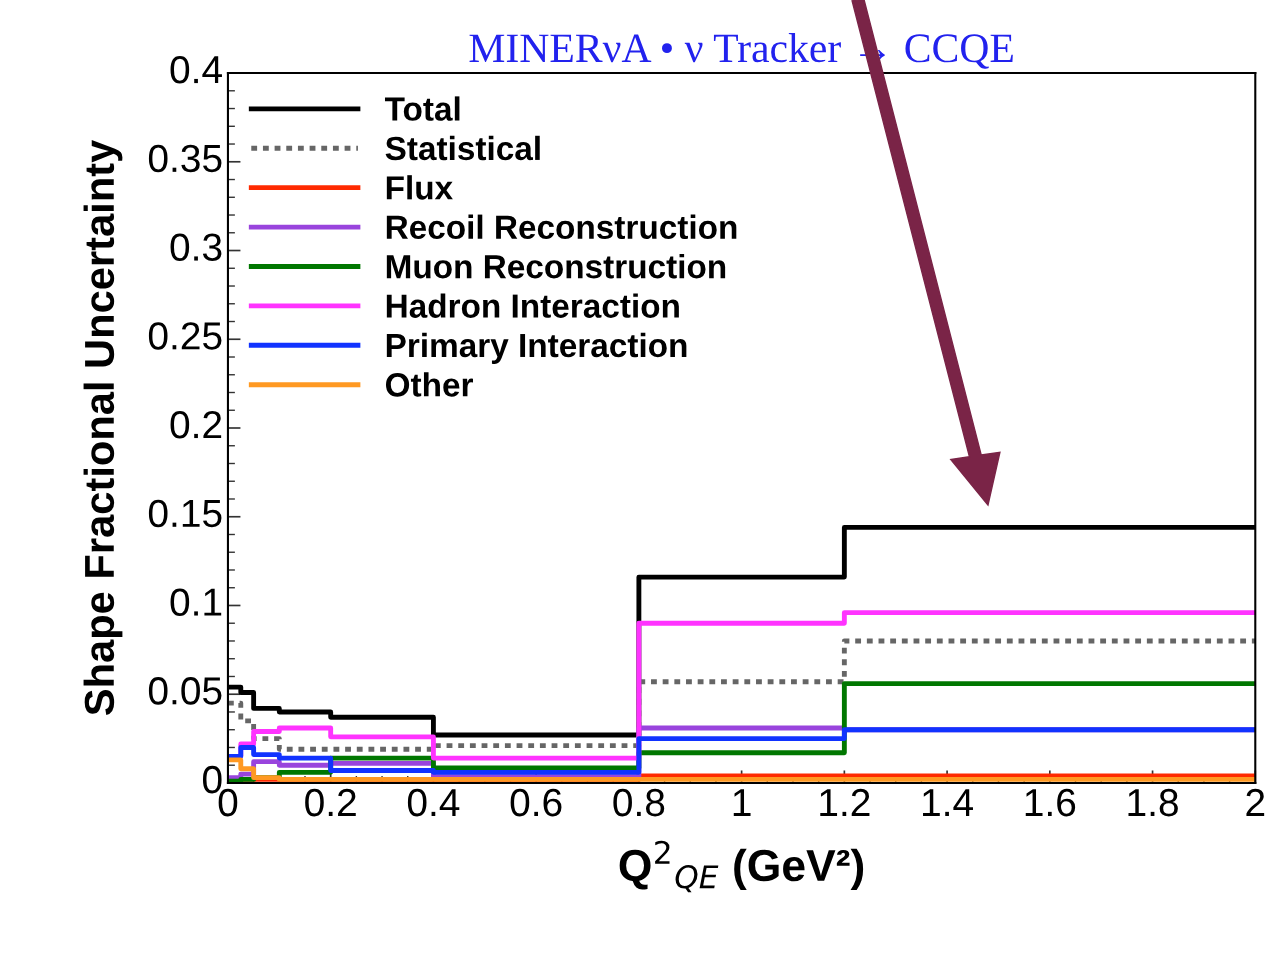  Describe the element at coordinates (561, 227) in the screenshot. I see `legend-label: Recoil Reconstruction` at that location.